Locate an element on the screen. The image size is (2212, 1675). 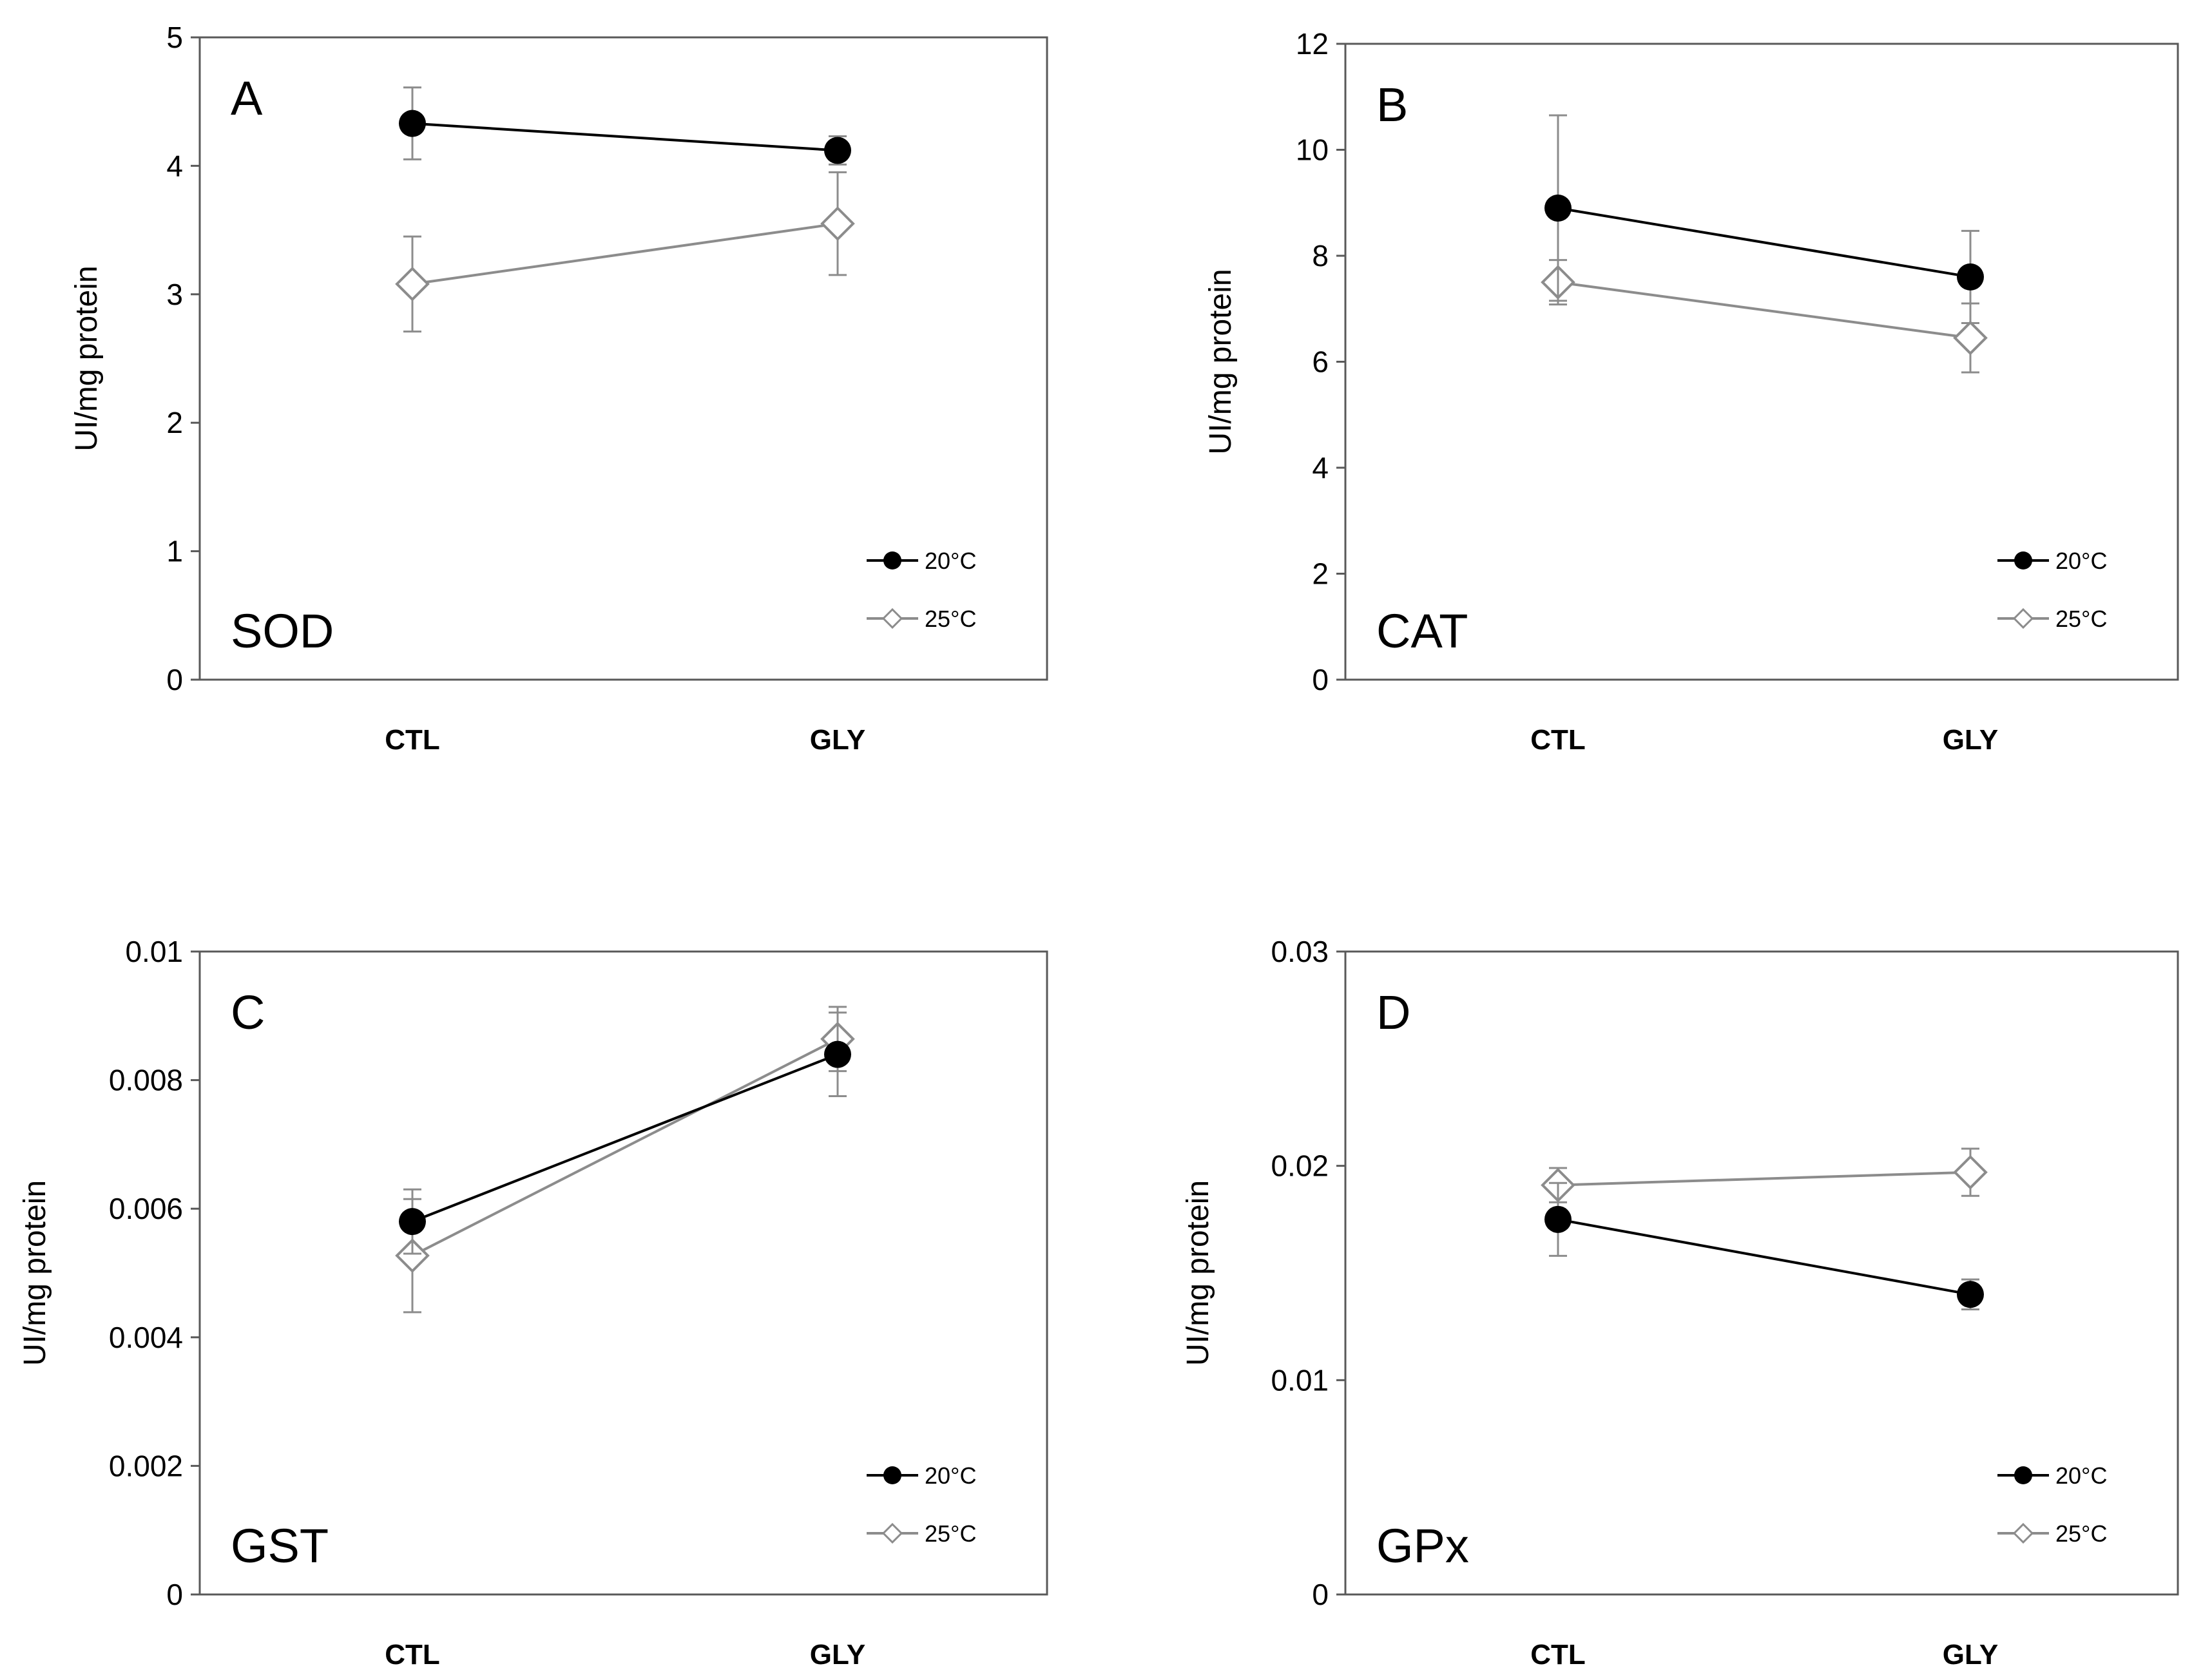
panel-letter: A is located at coordinates (247, 99).